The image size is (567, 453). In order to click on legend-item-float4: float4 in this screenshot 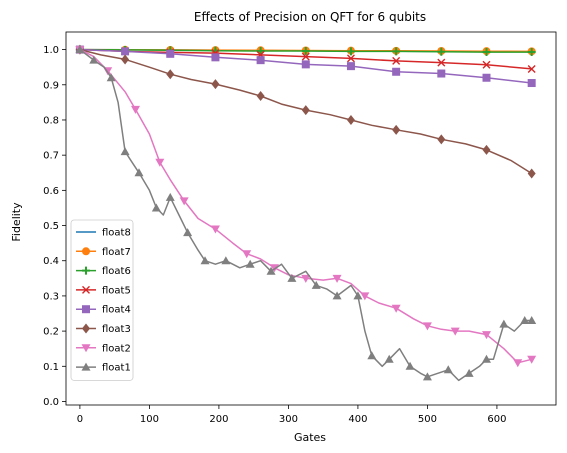, I will do `click(103, 310)`.